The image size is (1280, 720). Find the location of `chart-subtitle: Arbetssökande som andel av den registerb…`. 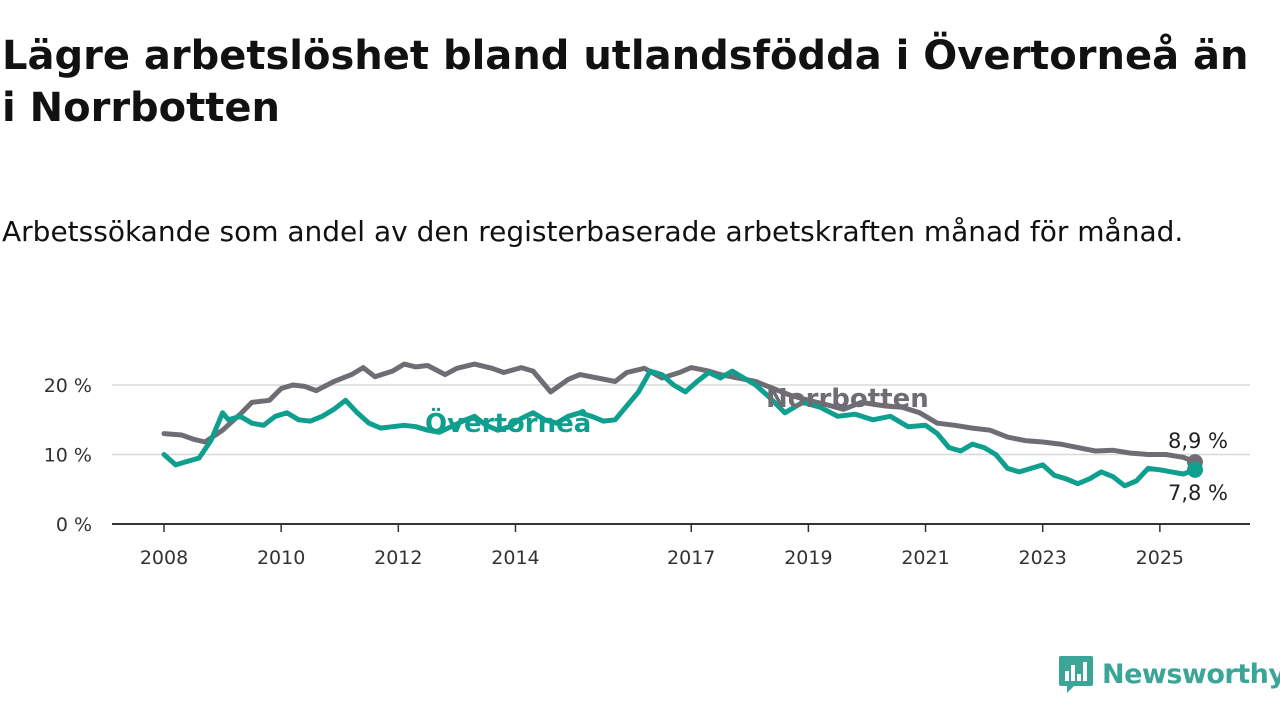

chart-subtitle: Arbetssökande som andel av den registerb… is located at coordinates (593, 231).